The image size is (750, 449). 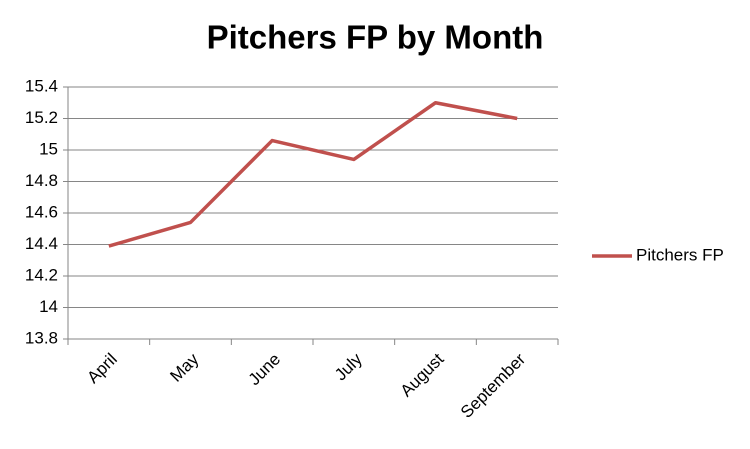 What do you see at coordinates (41, 85) in the screenshot?
I see `y-tick-label: 15.4` at bounding box center [41, 85].